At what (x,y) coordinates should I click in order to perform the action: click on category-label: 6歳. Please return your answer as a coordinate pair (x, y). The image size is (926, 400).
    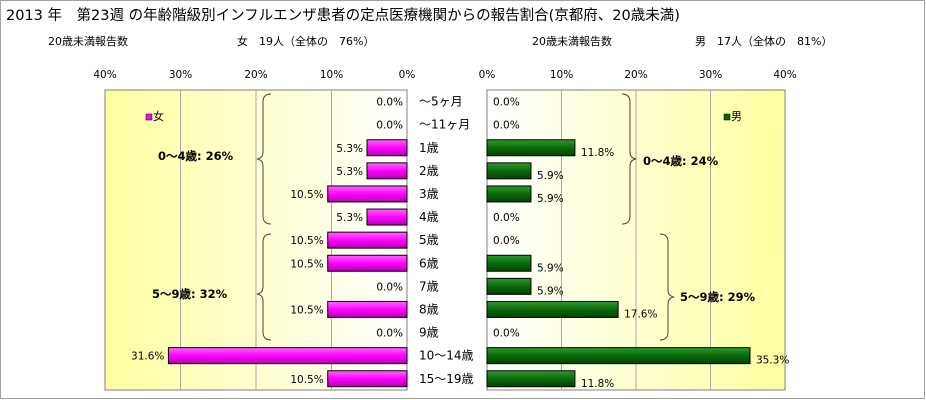
    Looking at the image, I should click on (429, 263).